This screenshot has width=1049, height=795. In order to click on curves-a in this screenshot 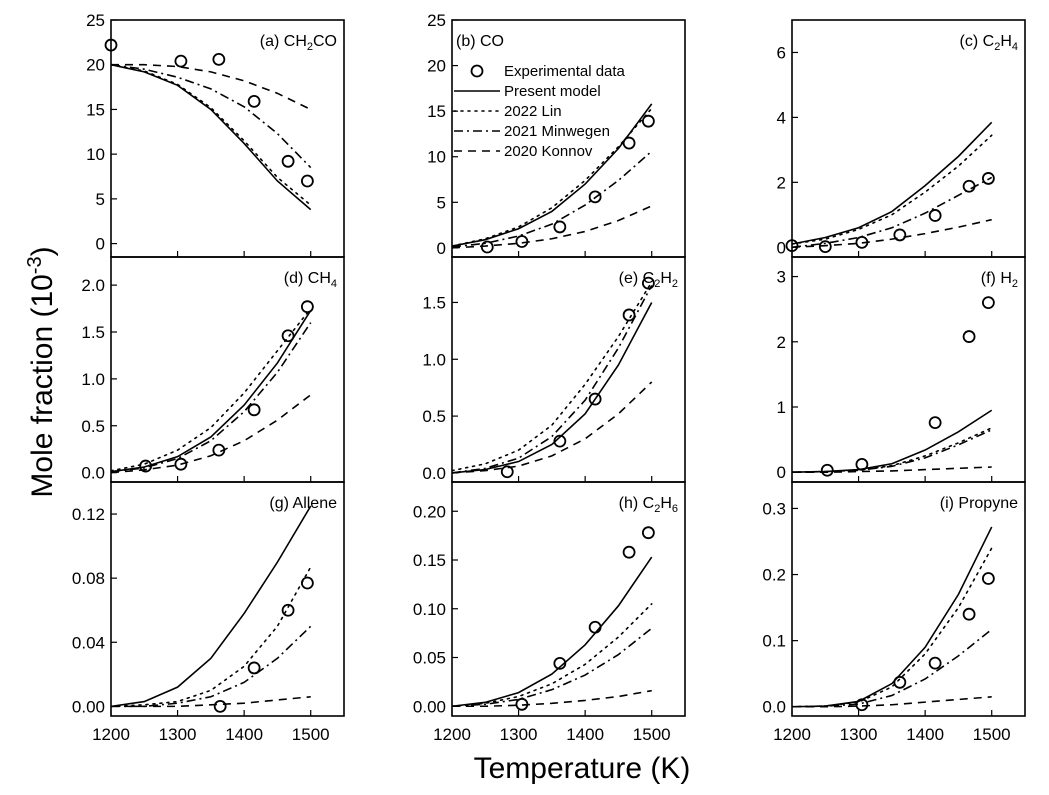, I will do `click(211, 137)`.